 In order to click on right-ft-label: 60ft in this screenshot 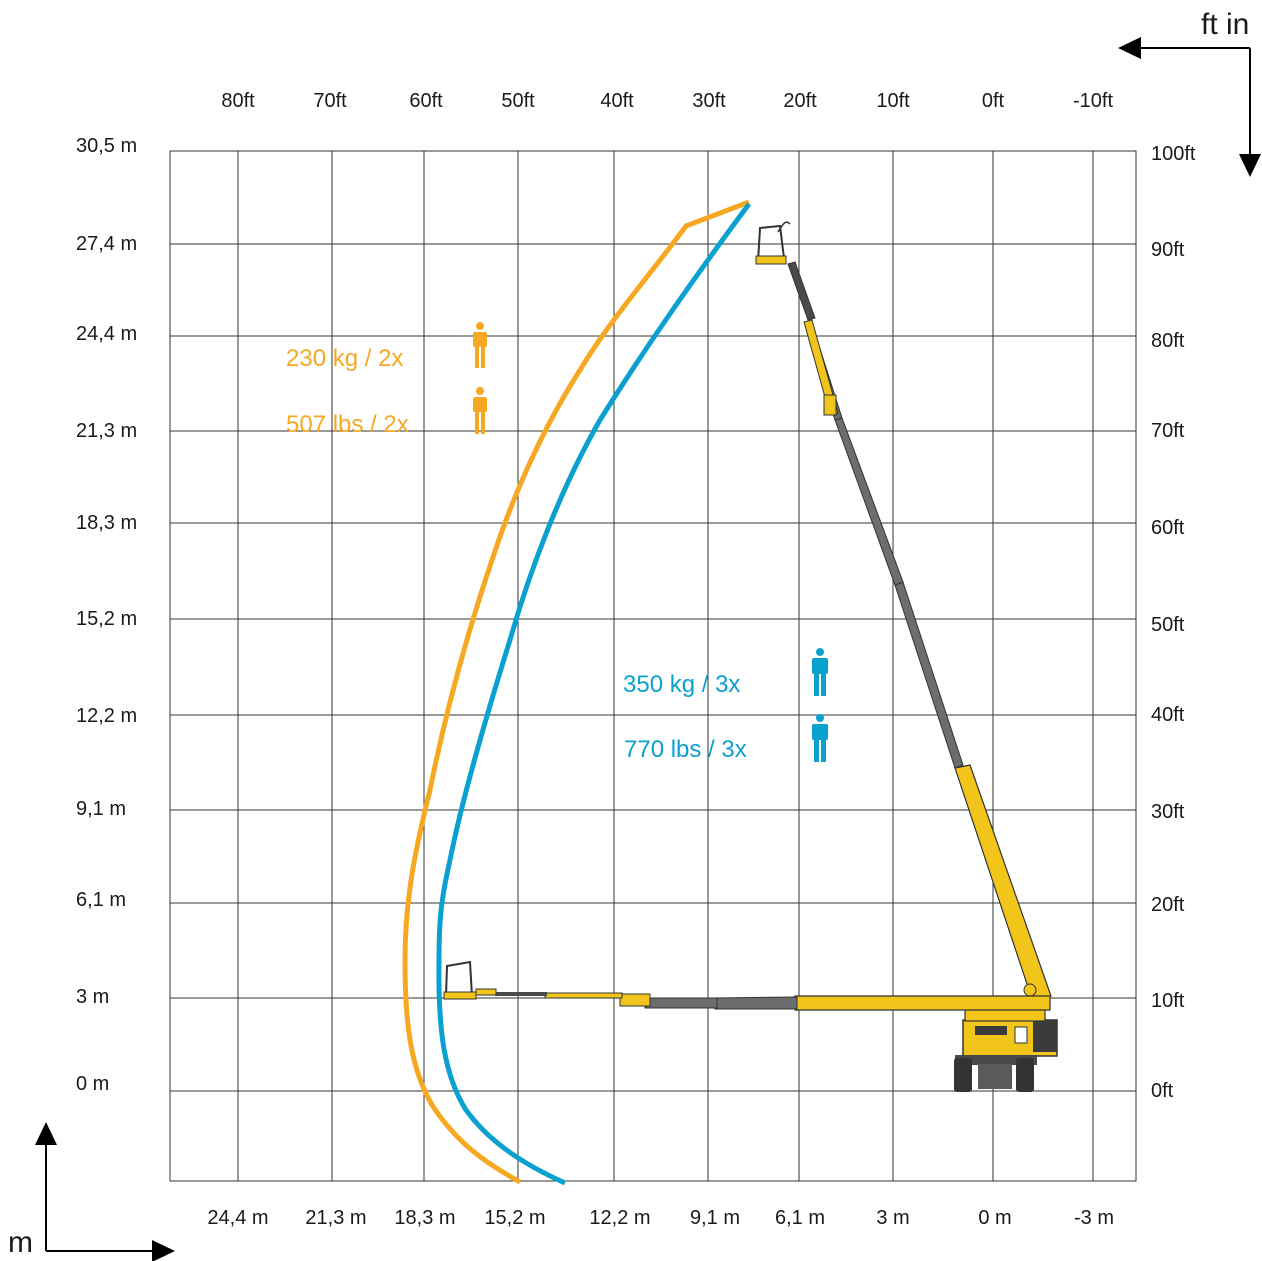, I will do `click(1168, 528)`.